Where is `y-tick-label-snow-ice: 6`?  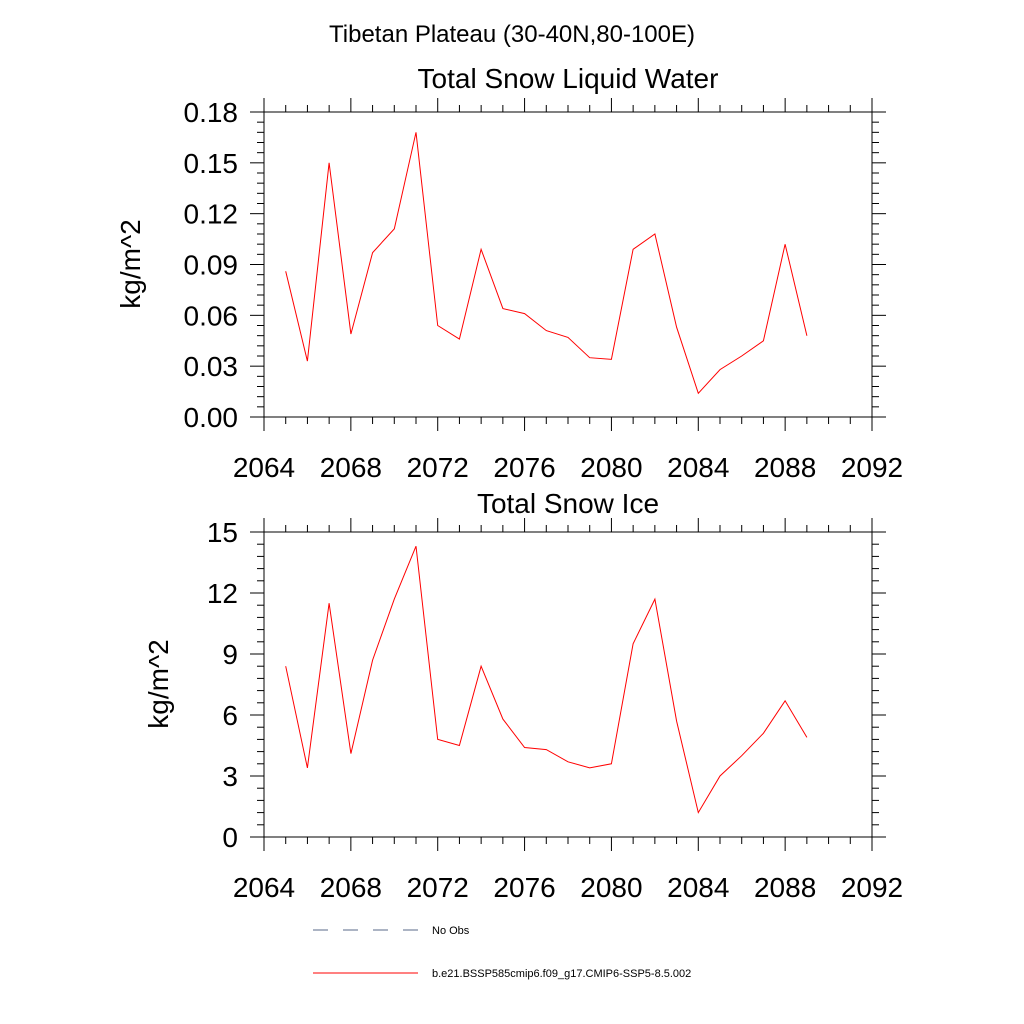
y-tick-label-snow-ice: 6 is located at coordinates (230, 715).